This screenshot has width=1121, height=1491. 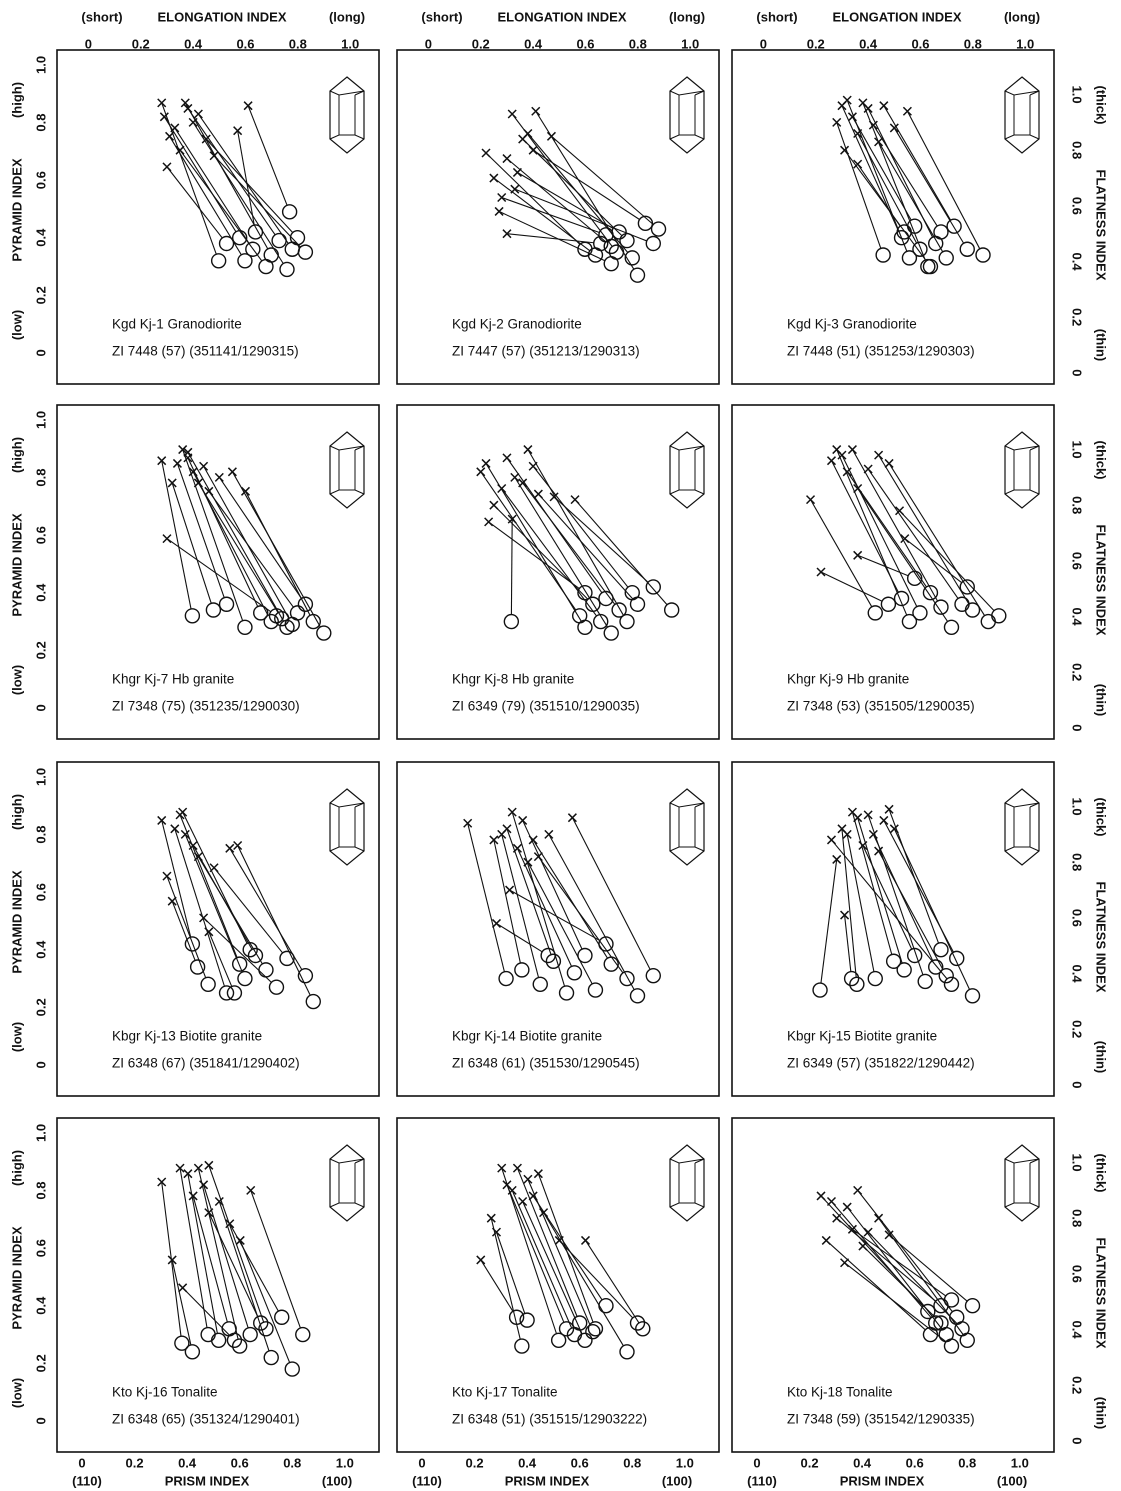 What do you see at coordinates (207, 1480) in the screenshot?
I see `bottom-axis-title: PRISM INDEX` at bounding box center [207, 1480].